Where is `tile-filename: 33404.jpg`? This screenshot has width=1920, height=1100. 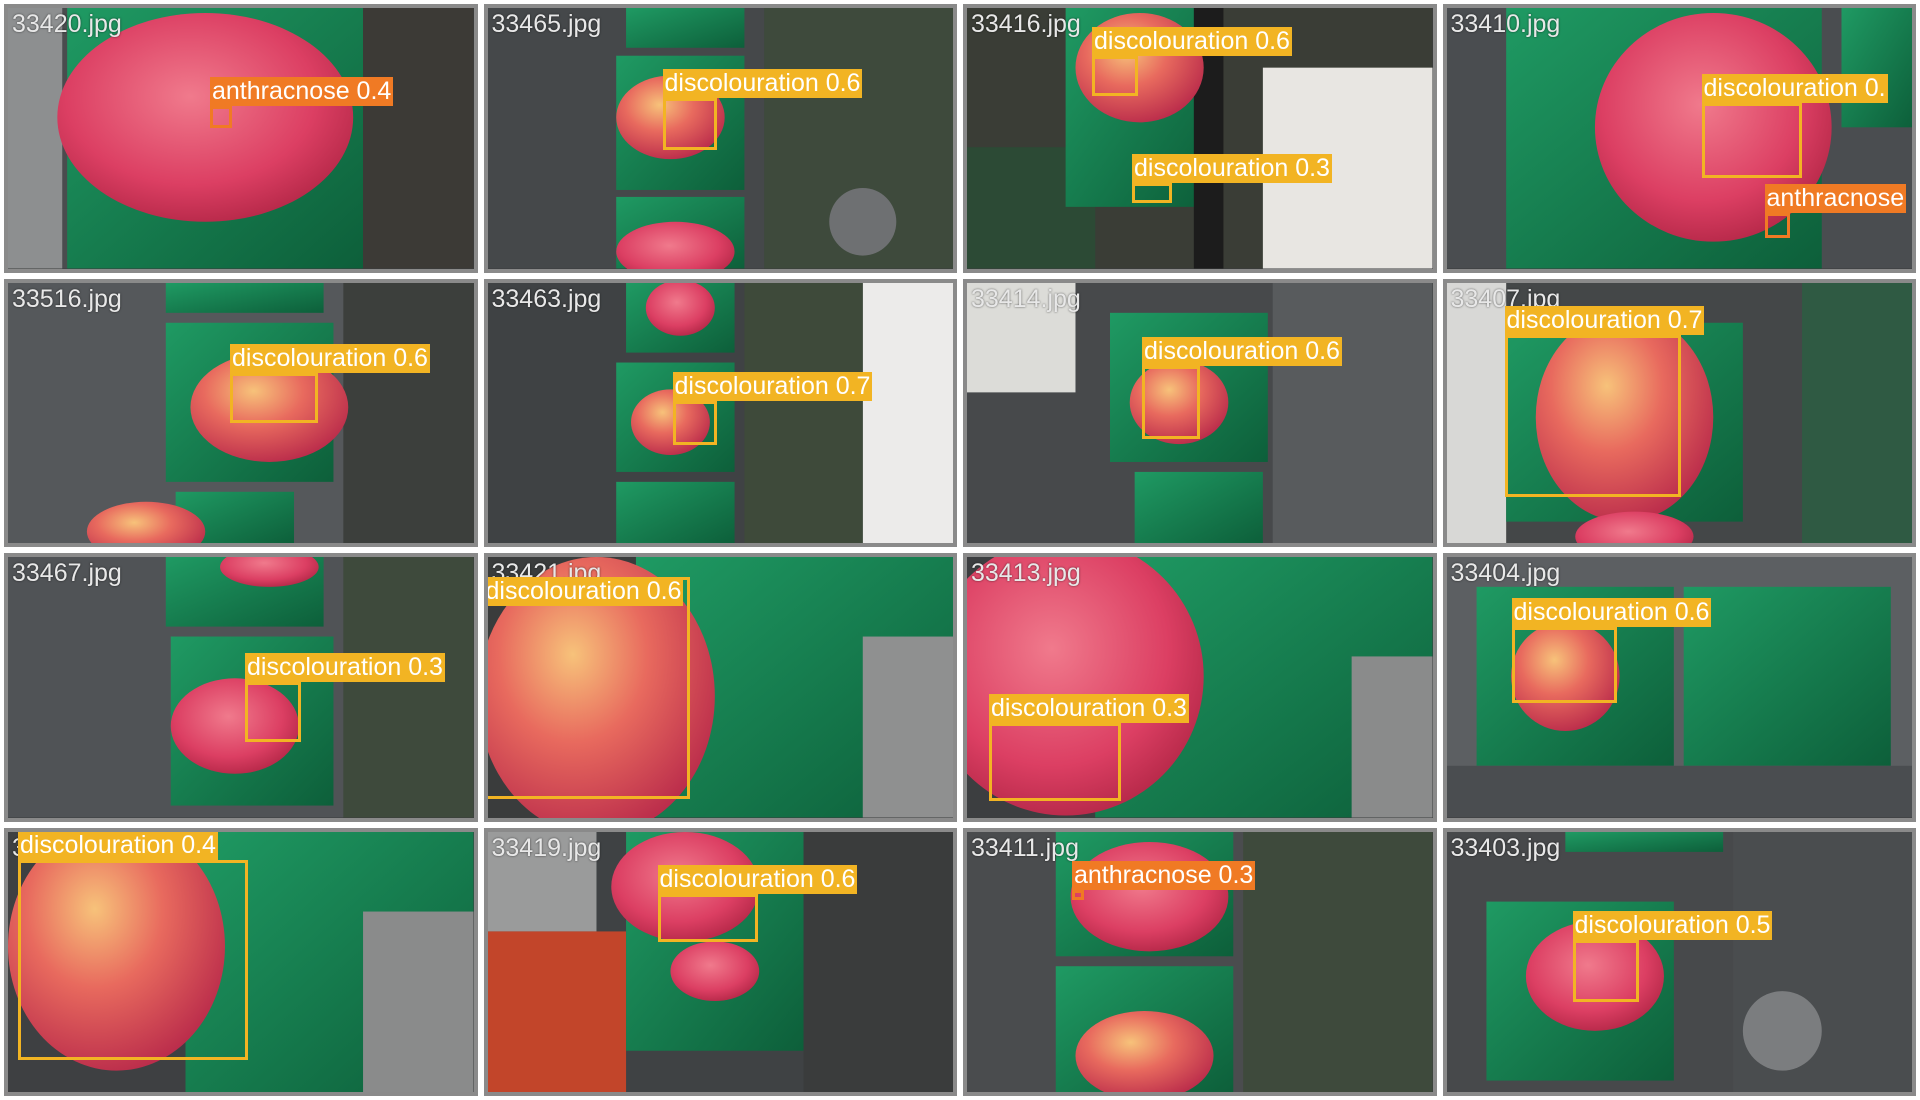
tile-filename: 33404.jpg is located at coordinates (1505, 573).